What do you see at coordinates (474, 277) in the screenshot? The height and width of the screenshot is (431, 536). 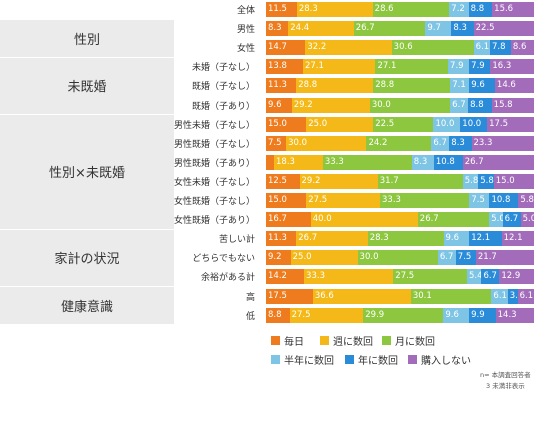 I see `bar-segment: 5.4` at bounding box center [474, 277].